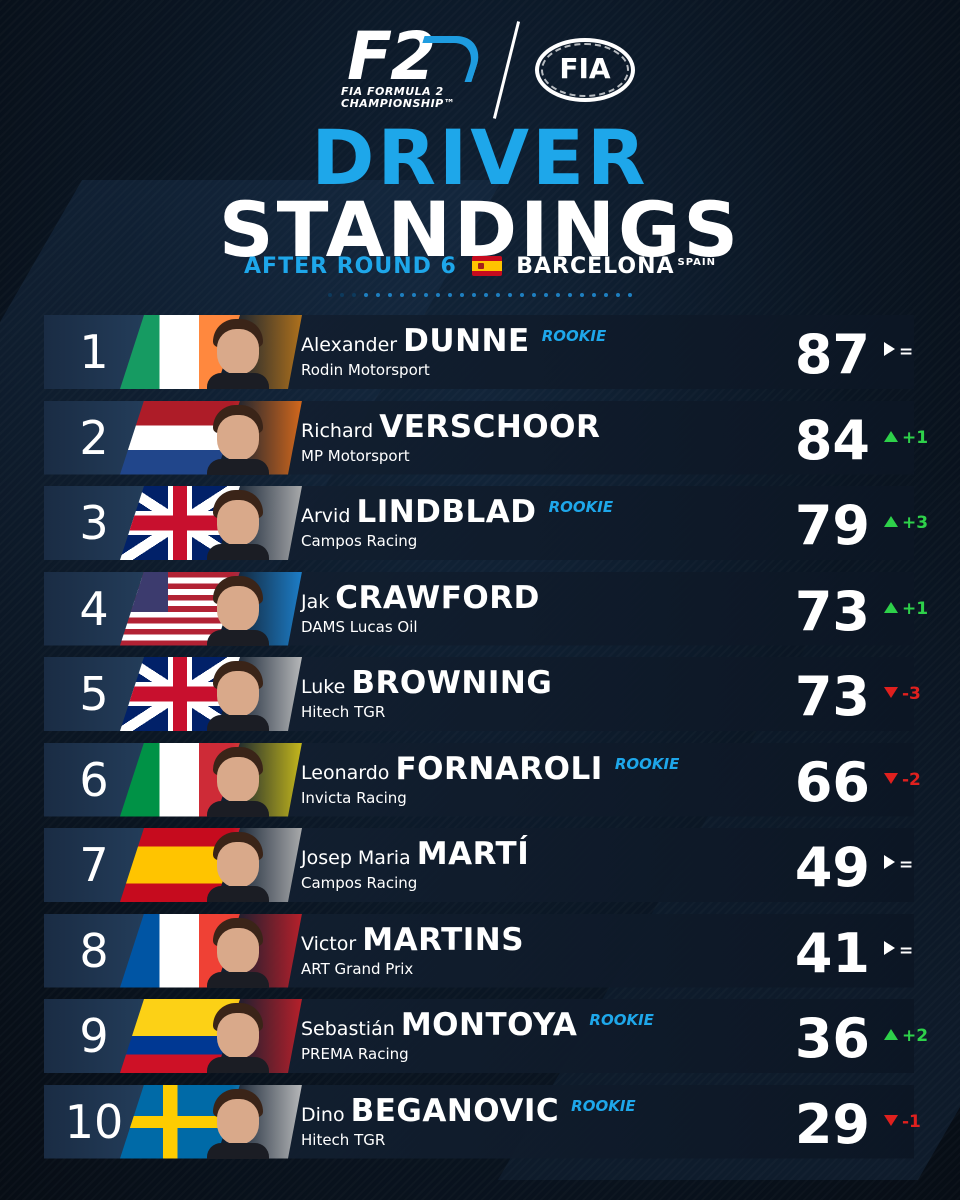 This screenshot has height=1200, width=960. Describe the element at coordinates (423, 598) in the screenshot. I see `driver-name: Jak CRAWFORD` at that location.